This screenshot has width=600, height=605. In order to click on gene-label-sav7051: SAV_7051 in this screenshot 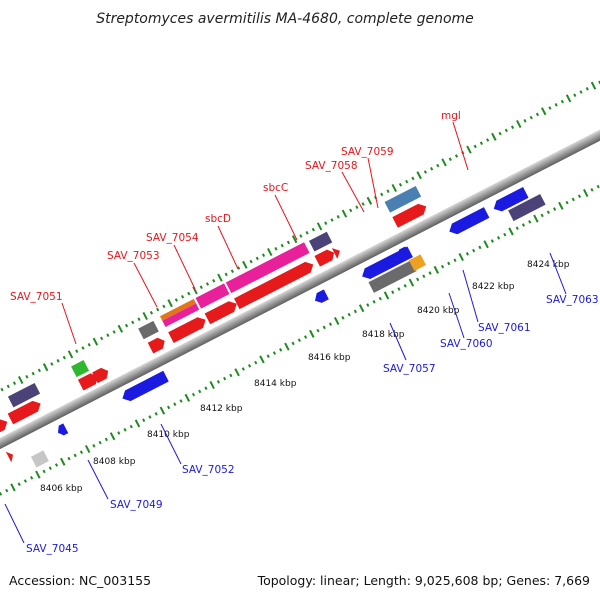, I will do `click(36, 297)`.